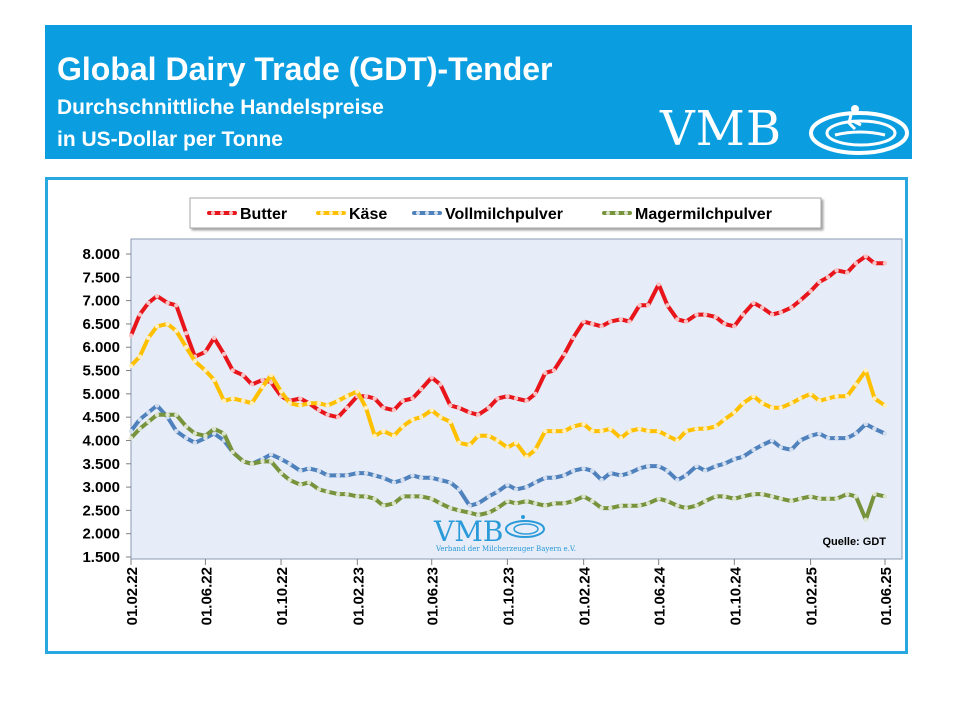  I want to click on y-tick-label: 7.000, so click(101, 301).